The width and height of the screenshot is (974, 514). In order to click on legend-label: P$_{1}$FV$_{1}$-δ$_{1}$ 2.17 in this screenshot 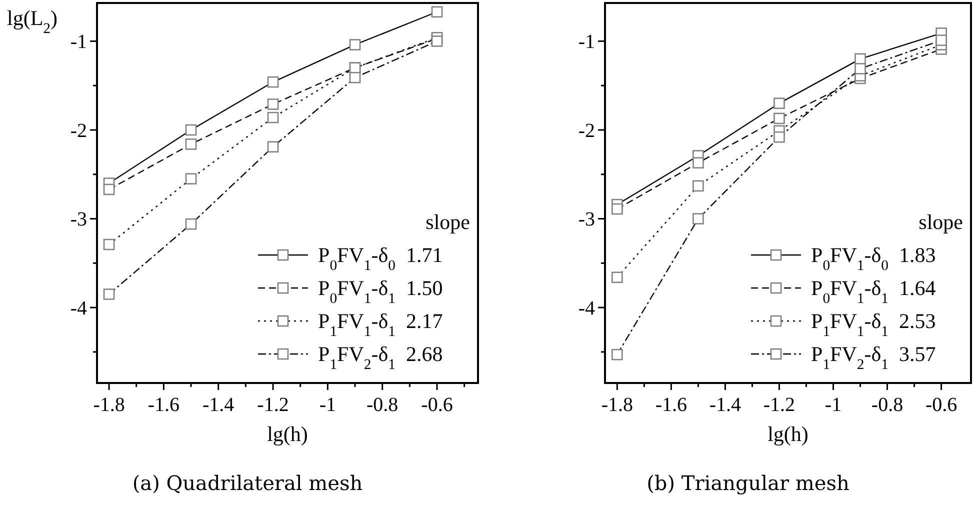, I will do `click(380, 324)`.